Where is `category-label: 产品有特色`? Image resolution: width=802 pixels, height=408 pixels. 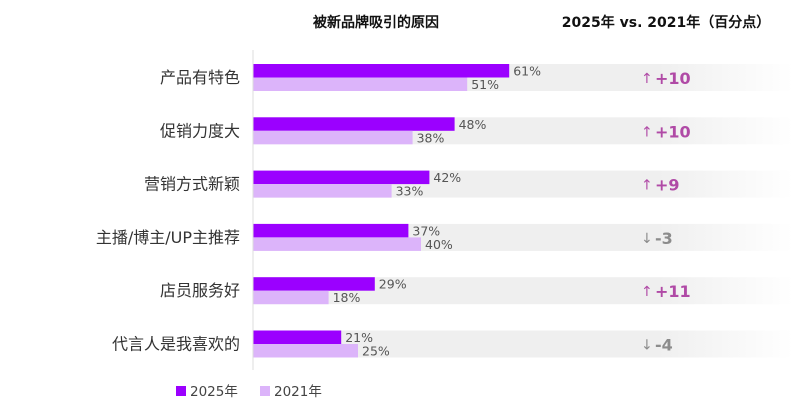
category-label: 产品有特色 is located at coordinates (200, 77).